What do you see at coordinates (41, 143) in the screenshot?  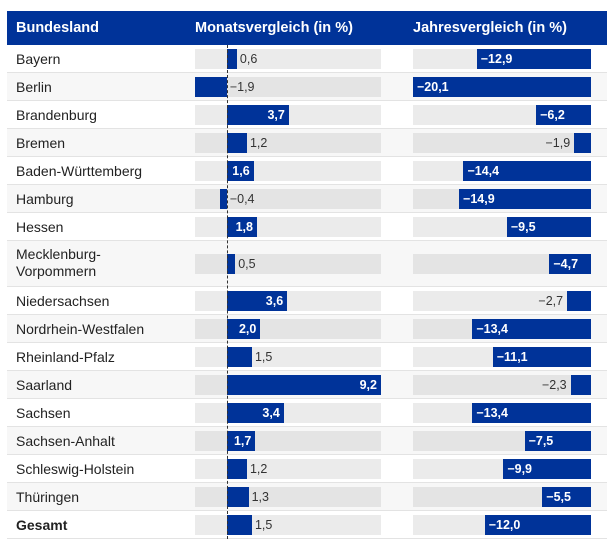 I see `row-label: Bremen` at bounding box center [41, 143].